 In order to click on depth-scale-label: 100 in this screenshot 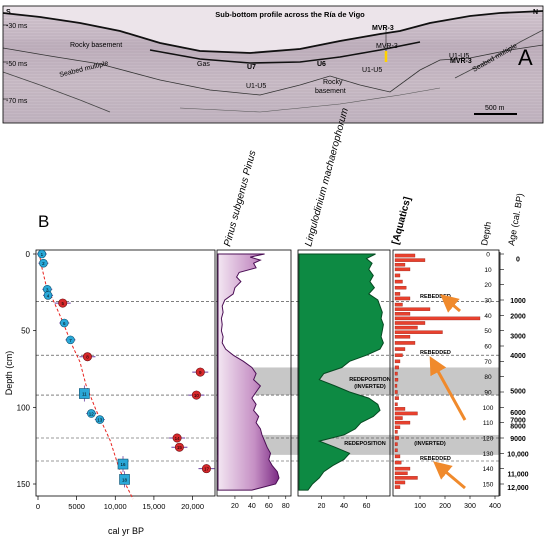, I will do `click(488, 408)`.